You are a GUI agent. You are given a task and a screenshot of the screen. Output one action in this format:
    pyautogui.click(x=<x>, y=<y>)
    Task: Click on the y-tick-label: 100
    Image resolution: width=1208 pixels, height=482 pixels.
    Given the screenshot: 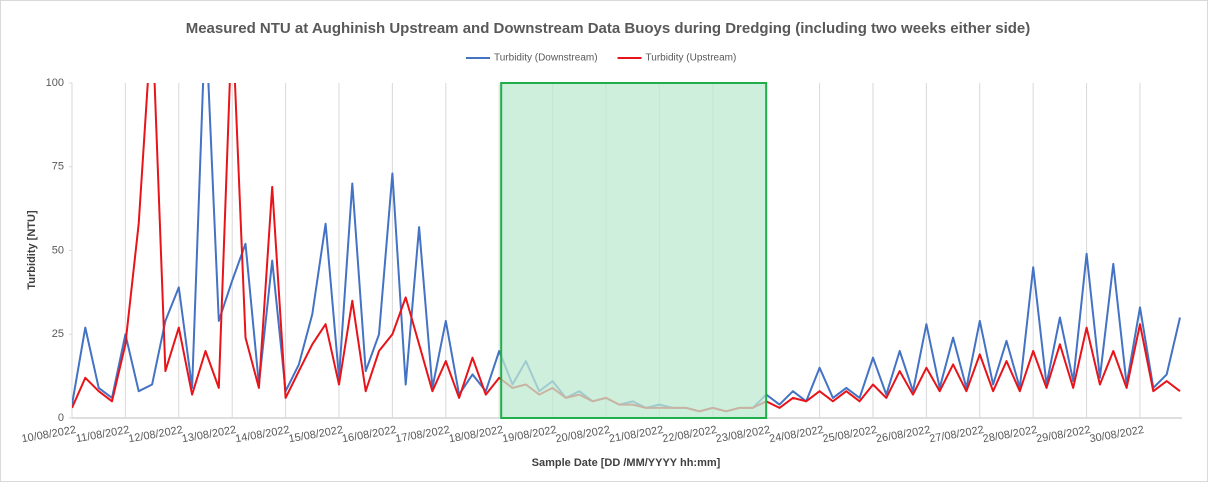 What is the action you would take?
    pyautogui.click(x=55, y=83)
    